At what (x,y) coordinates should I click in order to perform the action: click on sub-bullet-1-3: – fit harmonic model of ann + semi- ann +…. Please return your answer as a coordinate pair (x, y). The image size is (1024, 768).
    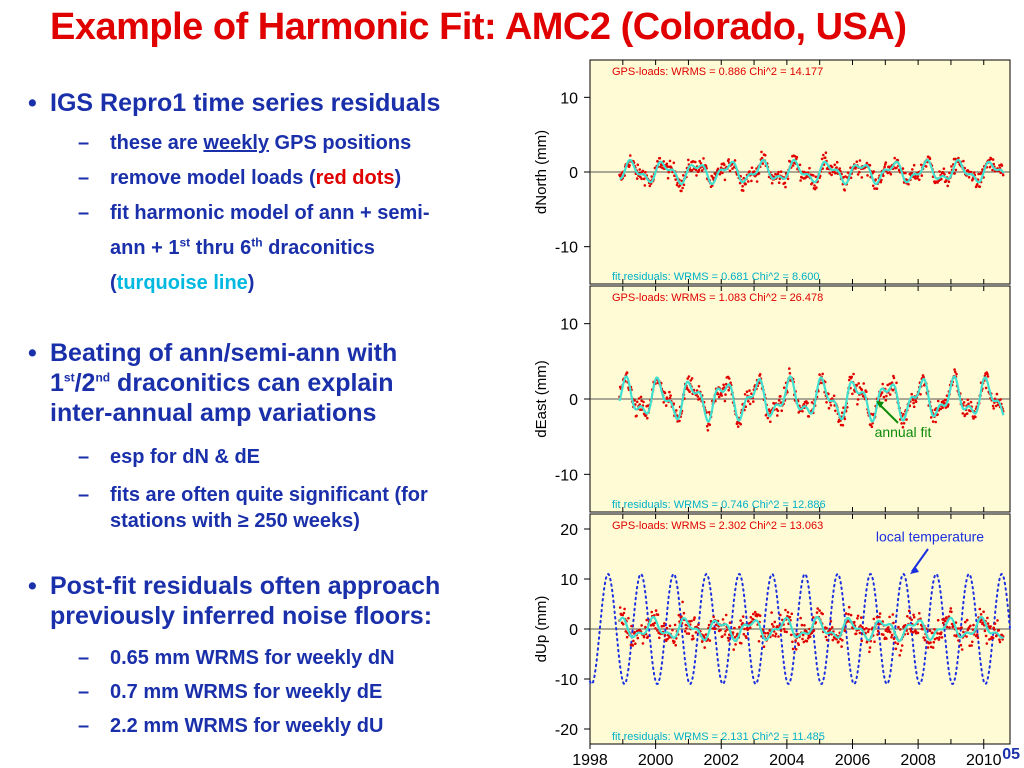
    Looking at the image, I should click on (254, 248).